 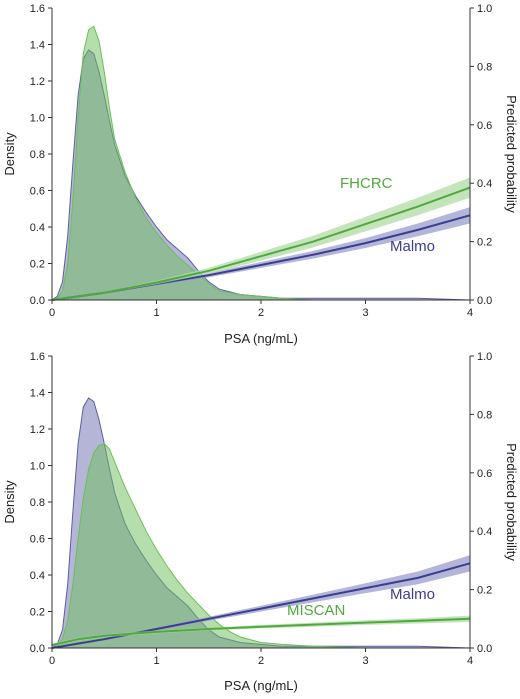 I want to click on top-left-y-tick-label: 0.4, so click(x=37, y=228).